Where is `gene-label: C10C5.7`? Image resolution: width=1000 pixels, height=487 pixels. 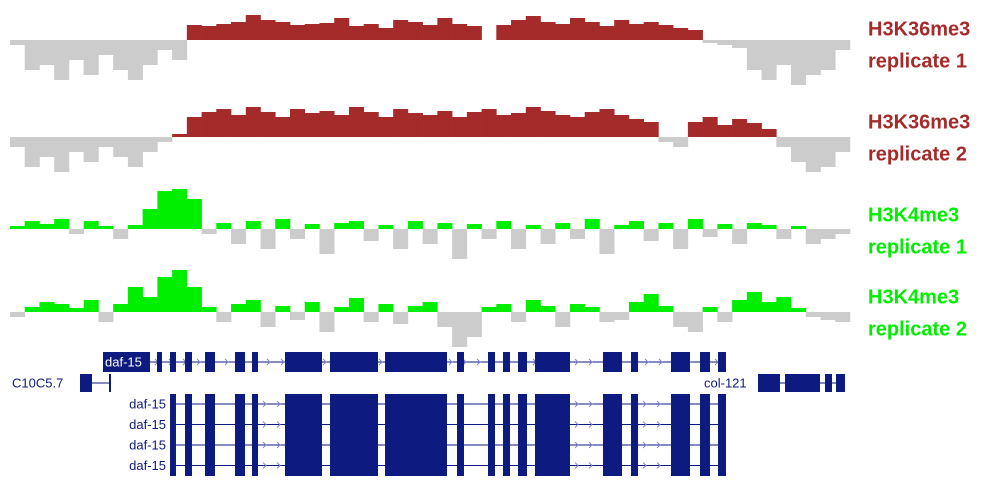 gene-label: C10C5.7 is located at coordinates (37, 382).